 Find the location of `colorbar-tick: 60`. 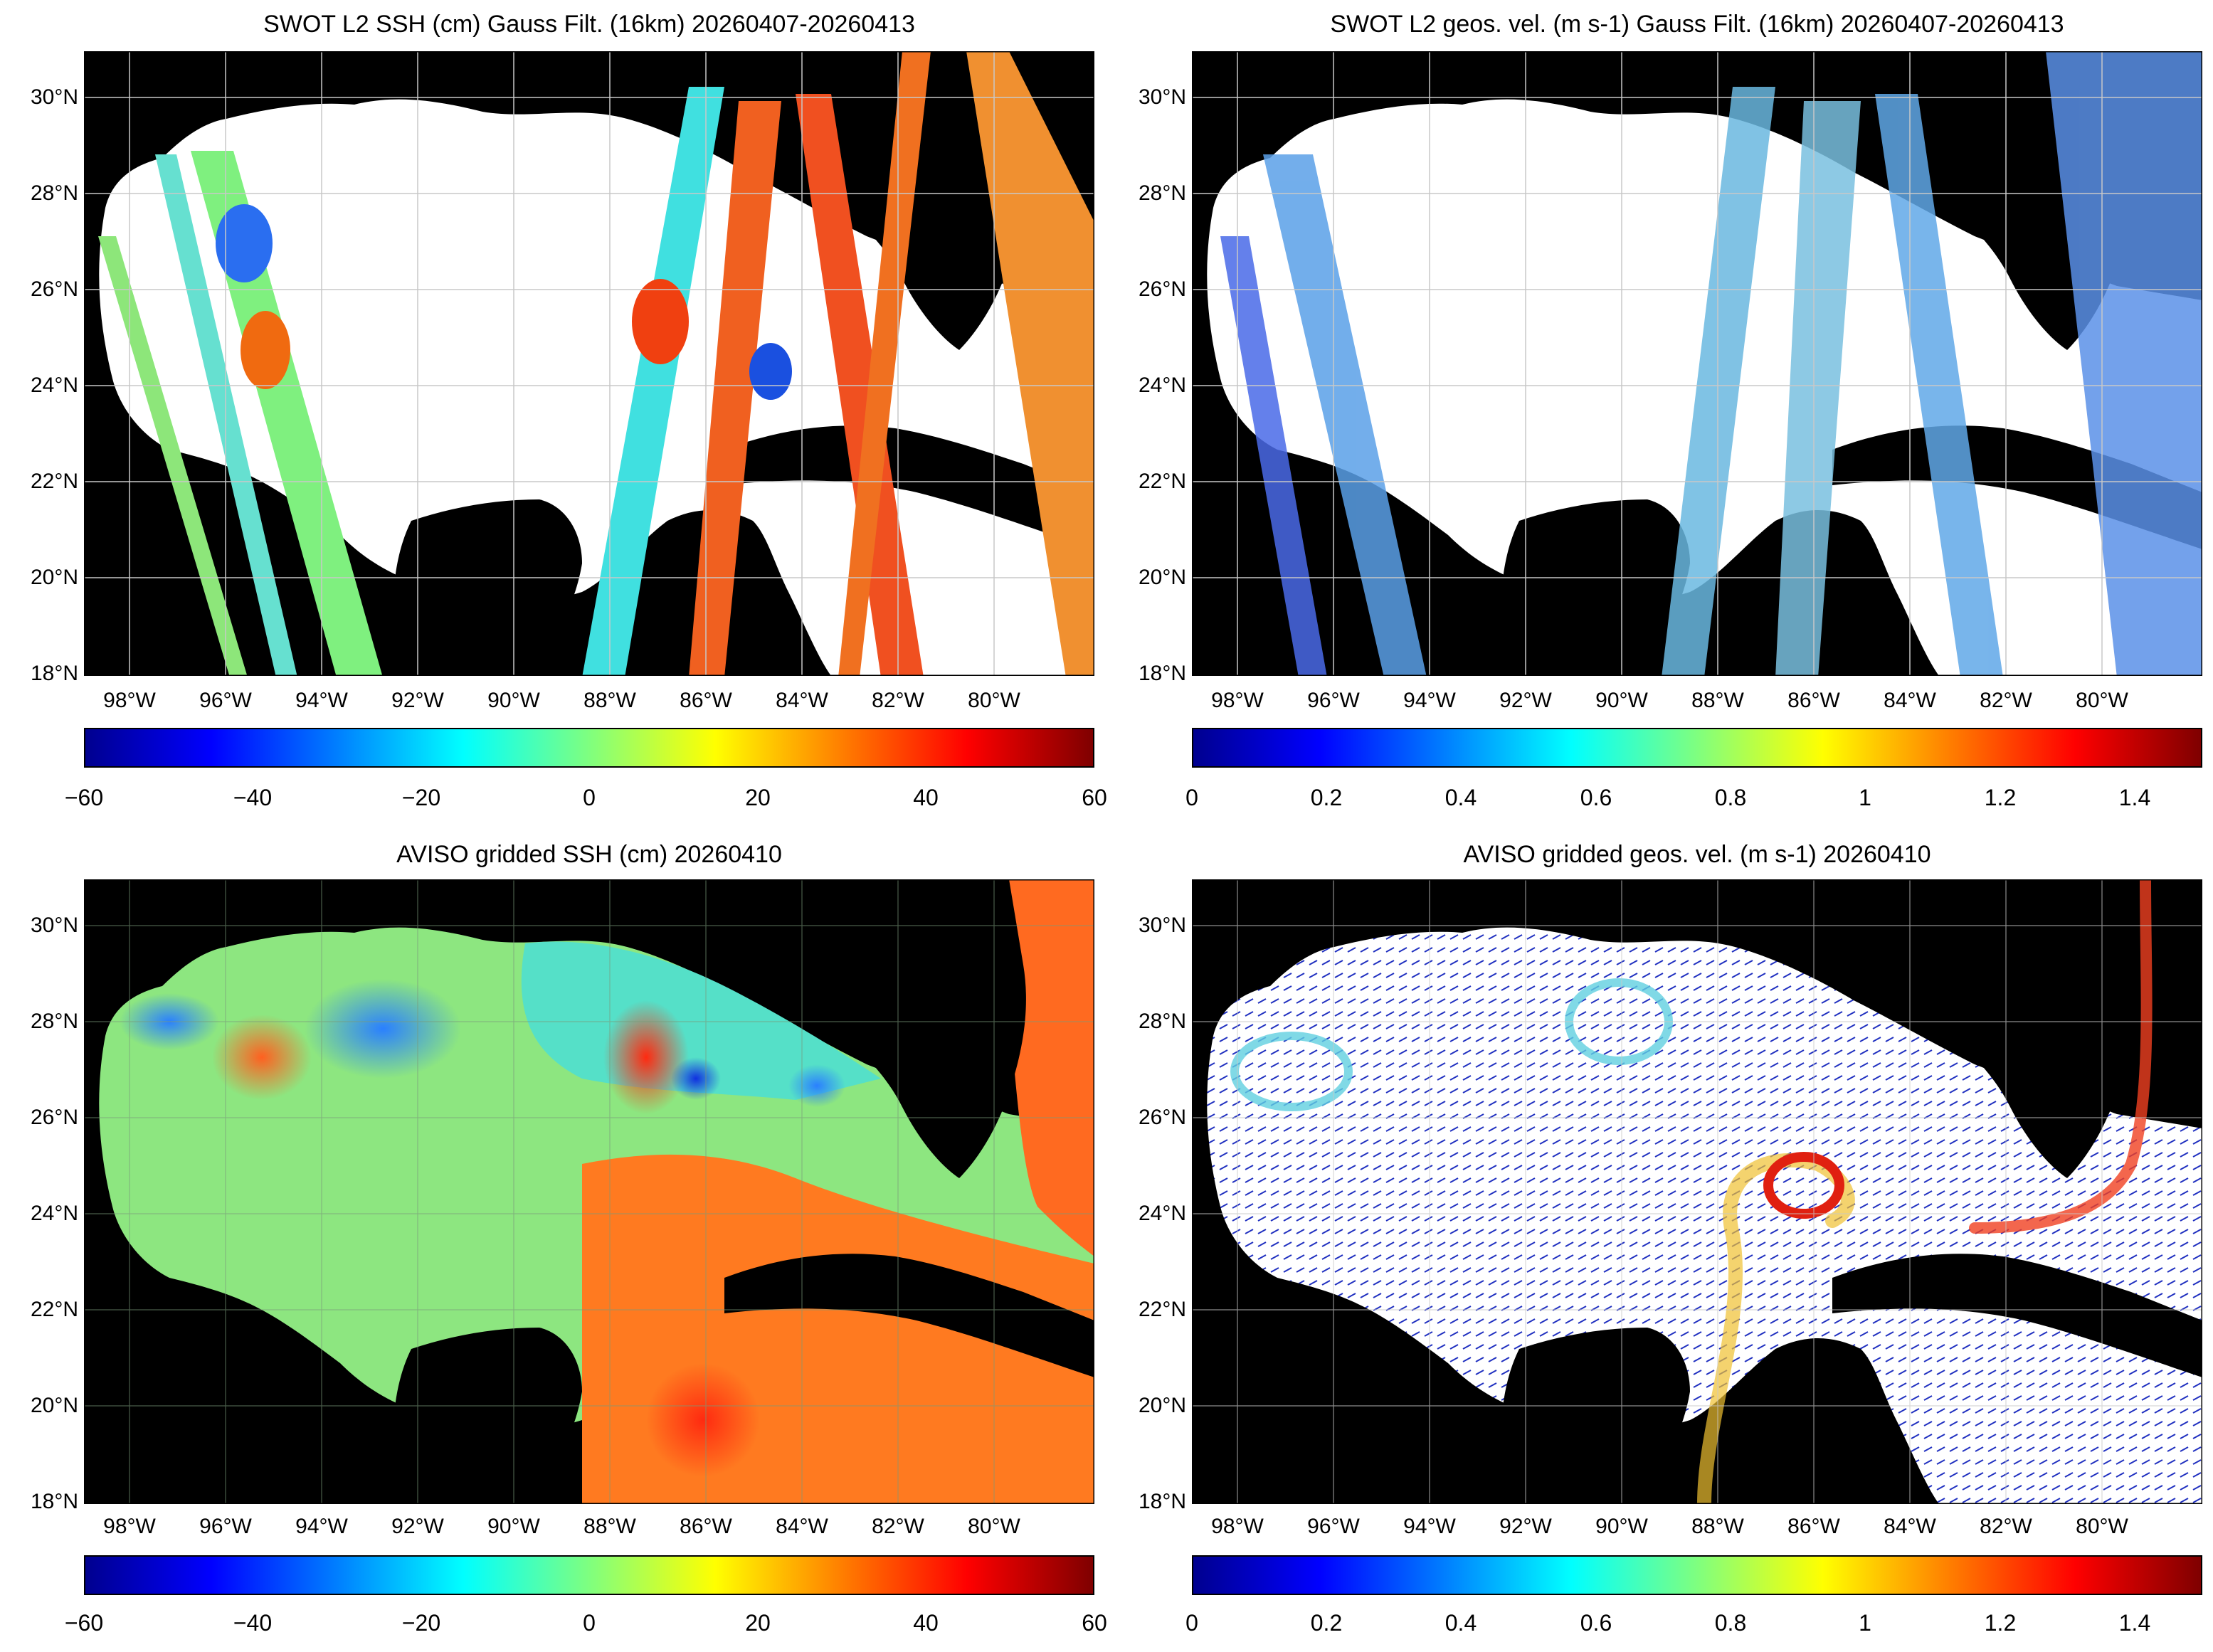

colorbar-tick: 60 is located at coordinates (1094, 1623).